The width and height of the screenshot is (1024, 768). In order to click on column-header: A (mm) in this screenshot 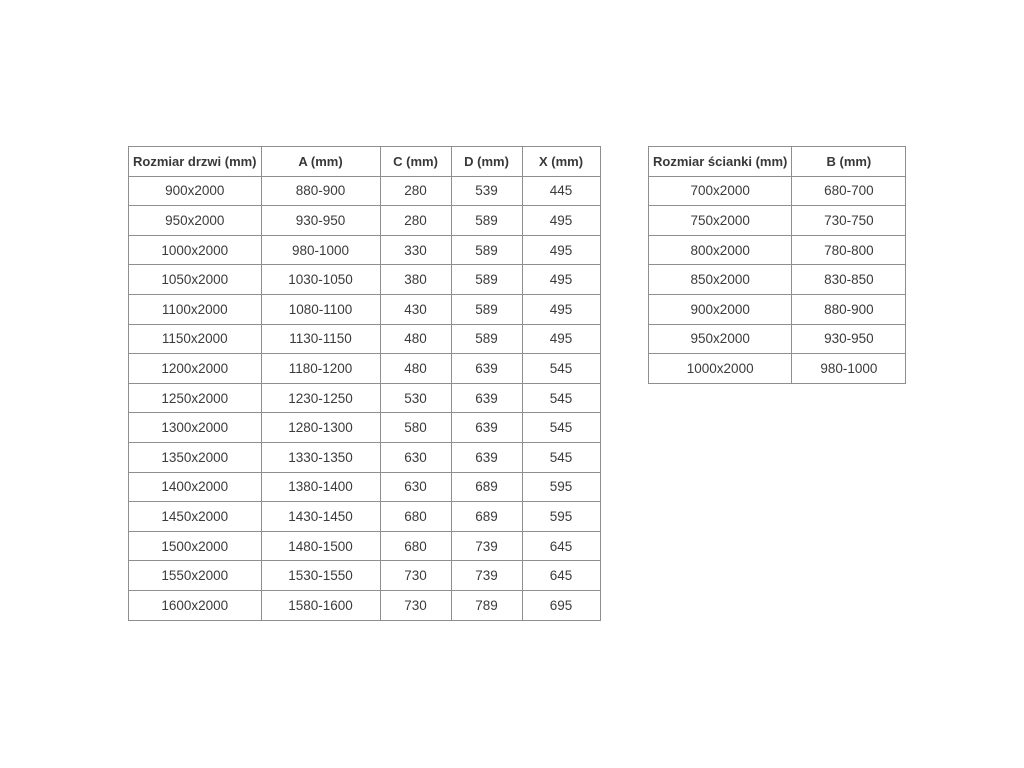, I will do `click(320, 161)`.